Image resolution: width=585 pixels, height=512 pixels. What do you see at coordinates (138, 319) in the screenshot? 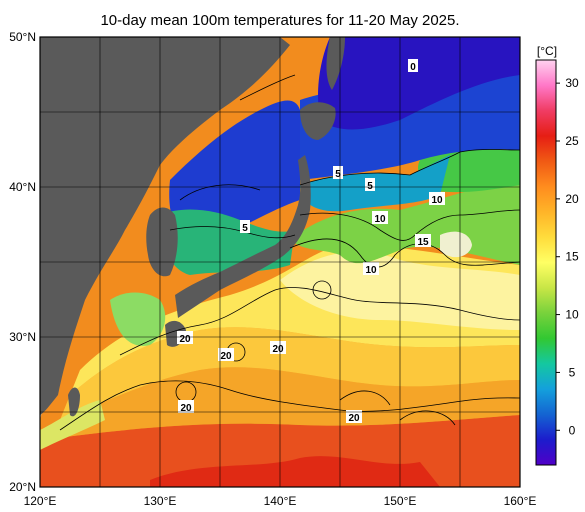
I see `east-china-sea` at bounding box center [138, 319].